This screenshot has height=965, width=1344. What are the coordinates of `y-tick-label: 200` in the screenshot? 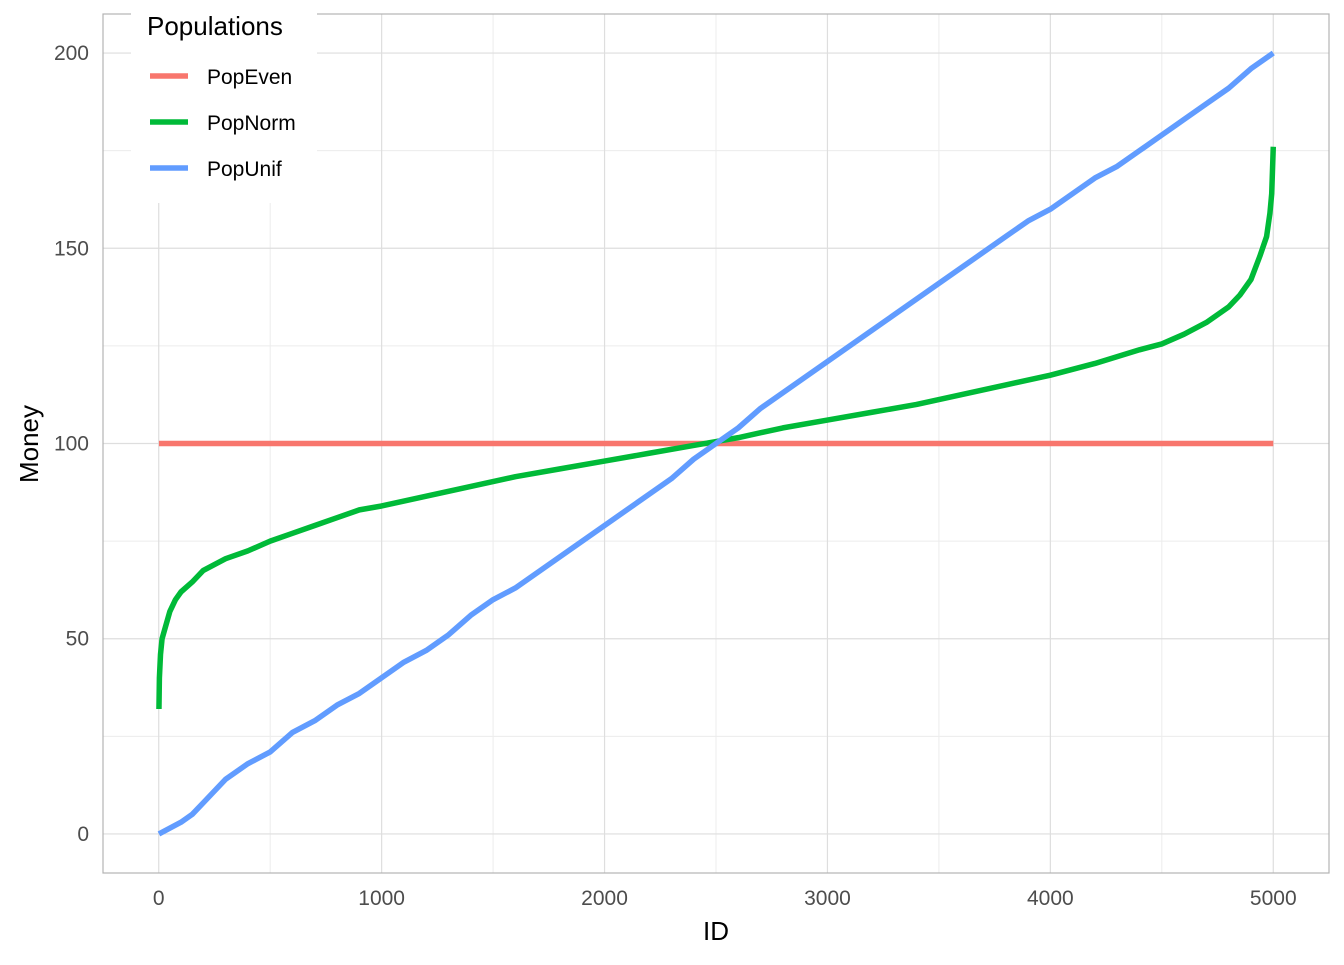 It's located at (71, 53).